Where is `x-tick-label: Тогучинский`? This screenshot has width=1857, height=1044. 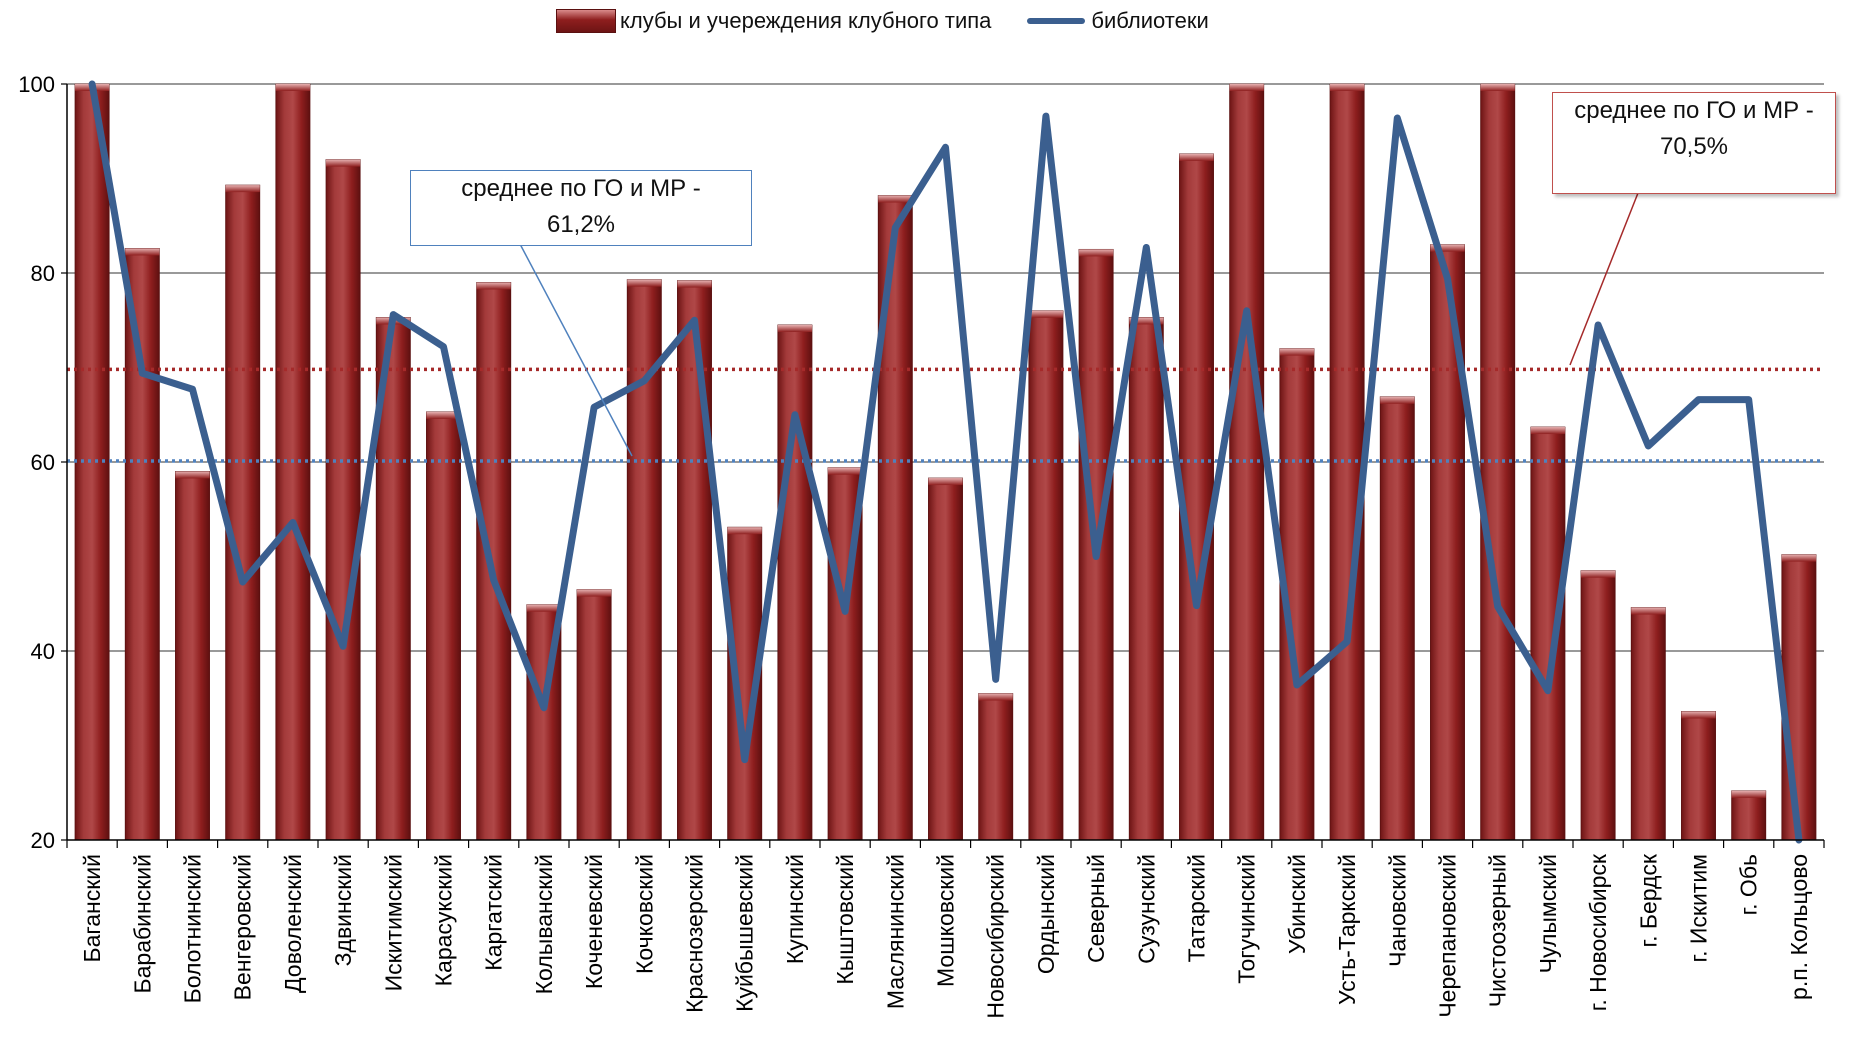
x-tick-label: Тогучинский is located at coordinates (1247, 919).